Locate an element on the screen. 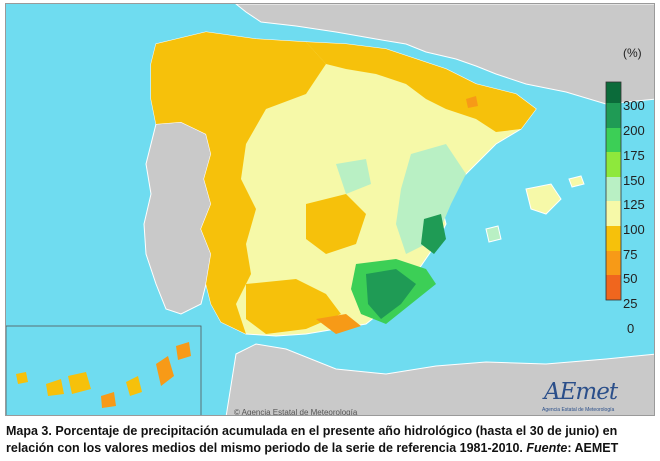 The image size is (660, 461). france-land is located at coordinates (444, 54).